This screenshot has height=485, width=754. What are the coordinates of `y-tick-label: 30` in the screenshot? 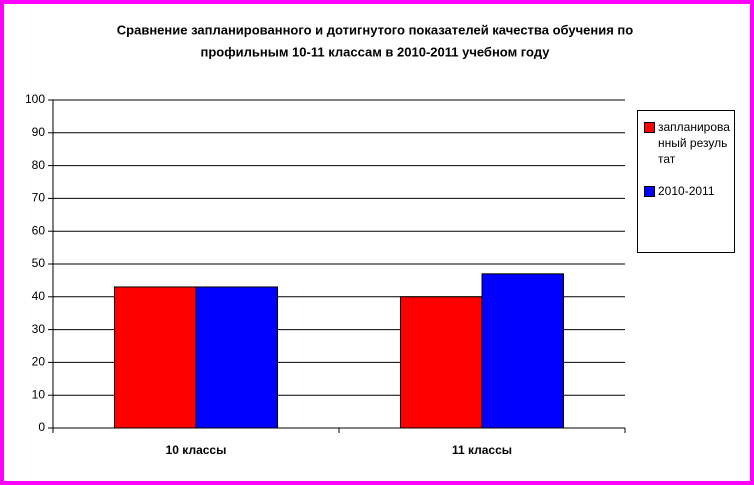 It's located at (39, 329).